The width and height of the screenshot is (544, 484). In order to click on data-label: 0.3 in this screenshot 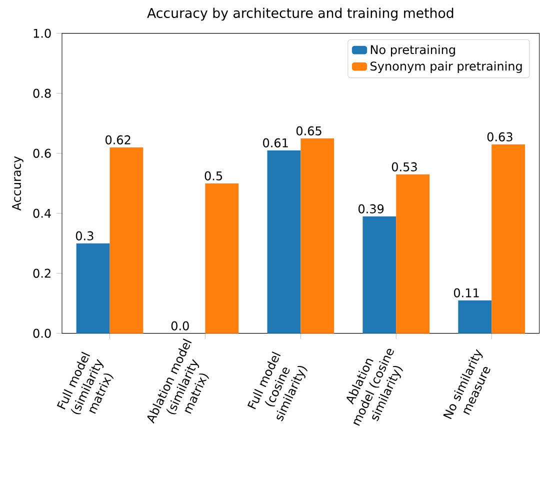, I will do `click(85, 235)`.